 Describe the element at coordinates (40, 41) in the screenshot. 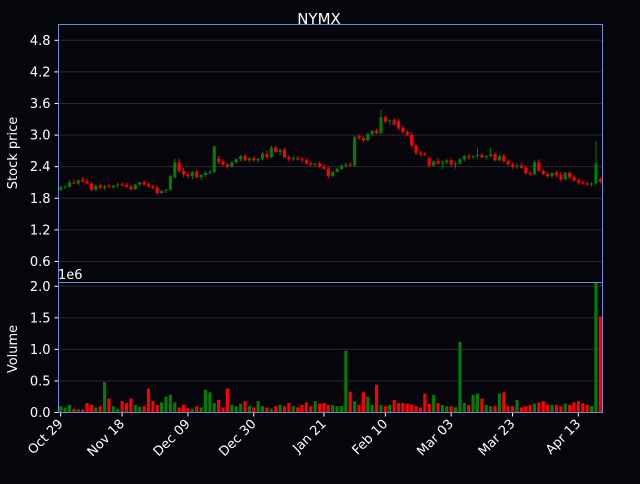

I see `price-tick-label: 4.8` at that location.